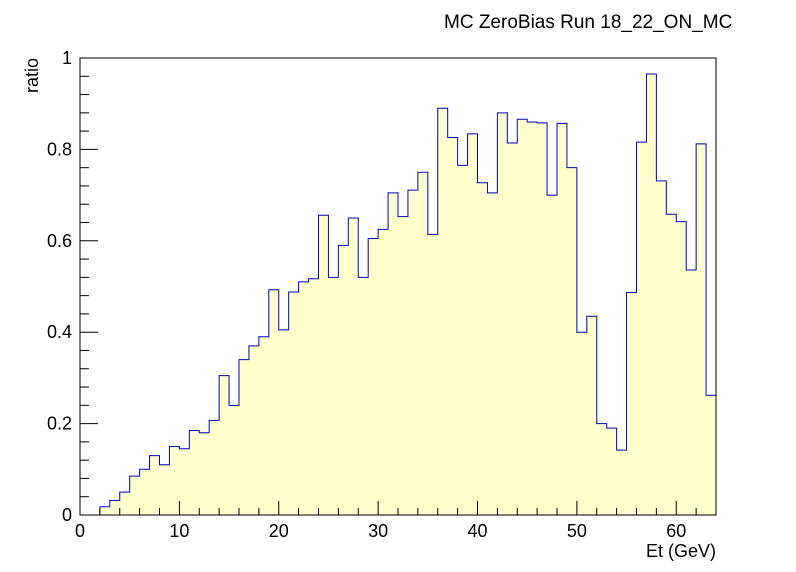  What do you see at coordinates (67, 58) in the screenshot?
I see `y-tick-label: 1` at bounding box center [67, 58].